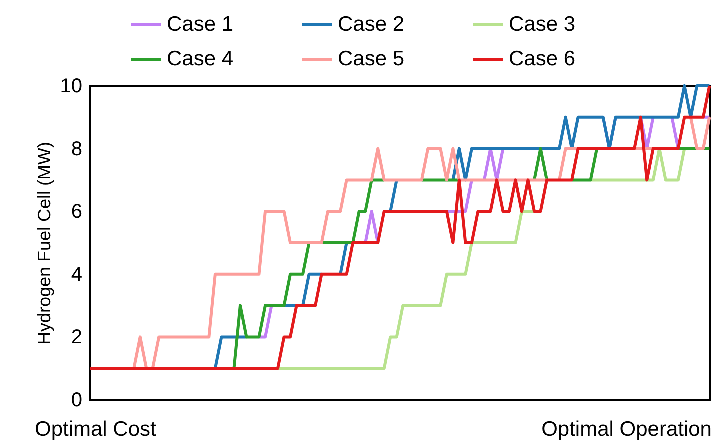 This screenshot has height=445, width=728. What do you see at coordinates (44, 244) in the screenshot?
I see `y-axis-title: Hydrogen Fuel Cell (MW)` at bounding box center [44, 244].